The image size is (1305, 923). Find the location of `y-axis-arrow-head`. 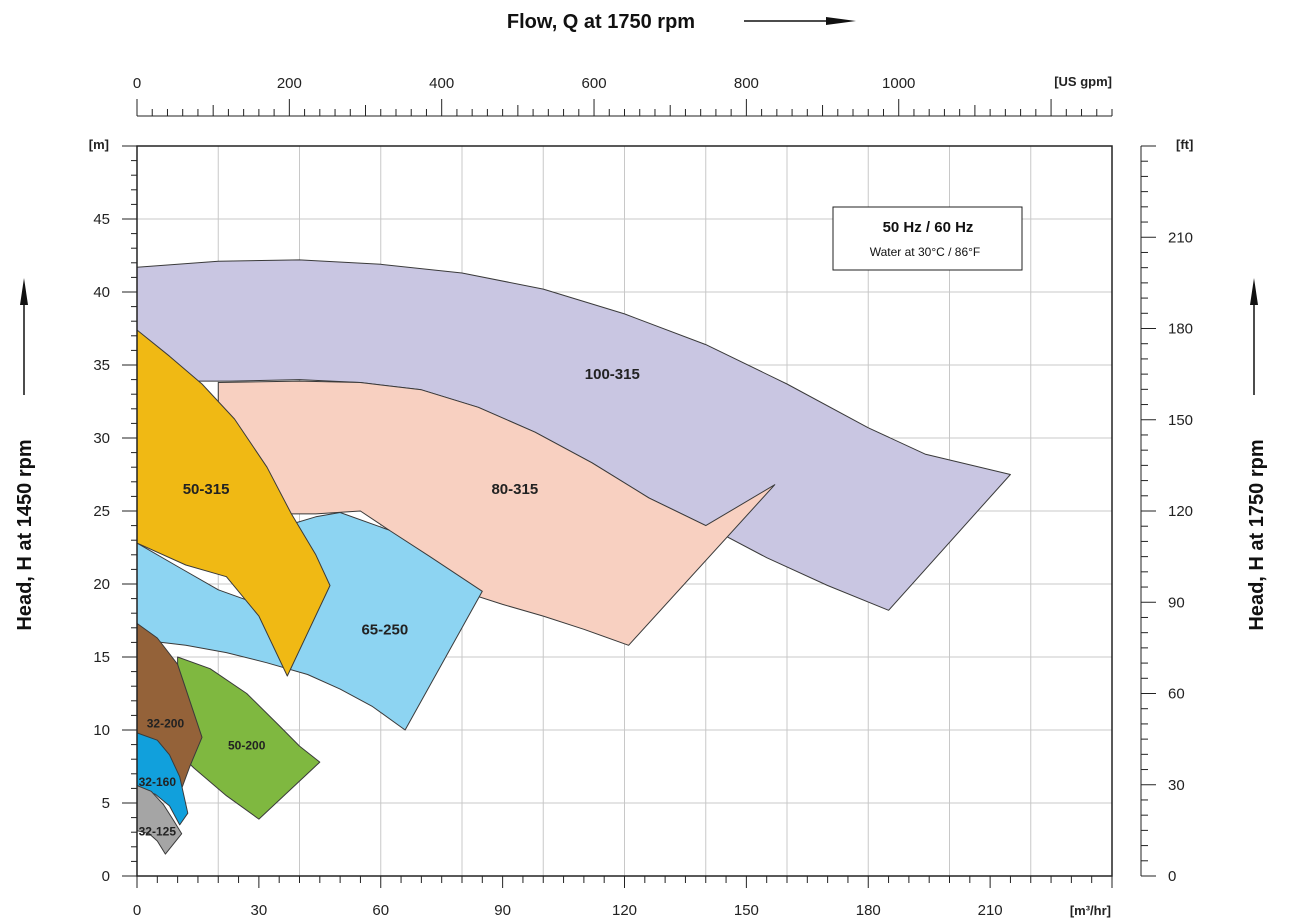

y-axis-arrow-head is located at coordinates (24, 291).